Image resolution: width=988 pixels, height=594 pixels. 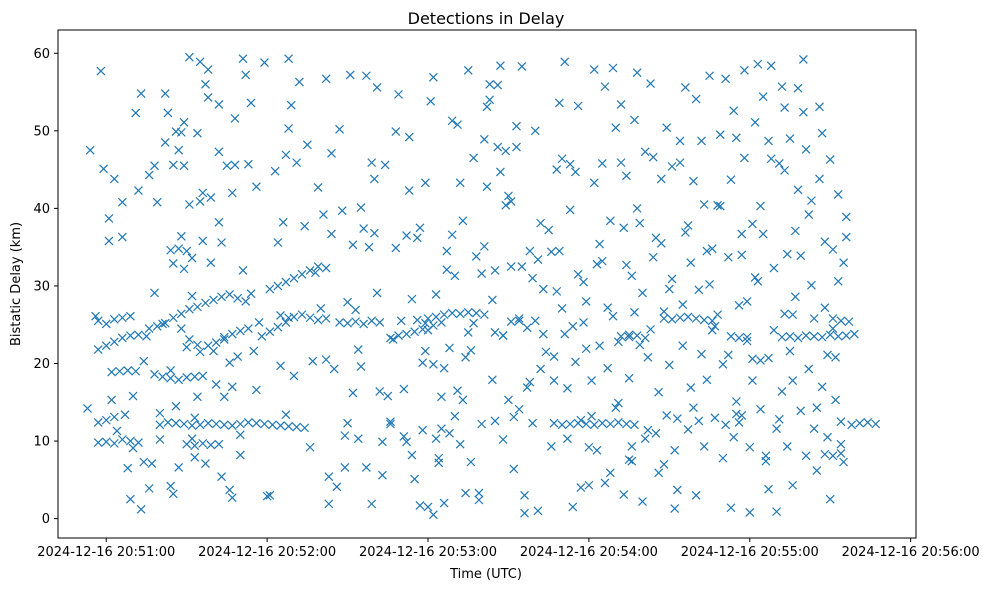 What do you see at coordinates (41, 54) in the screenshot?
I see `y-tick-label: 60` at bounding box center [41, 54].